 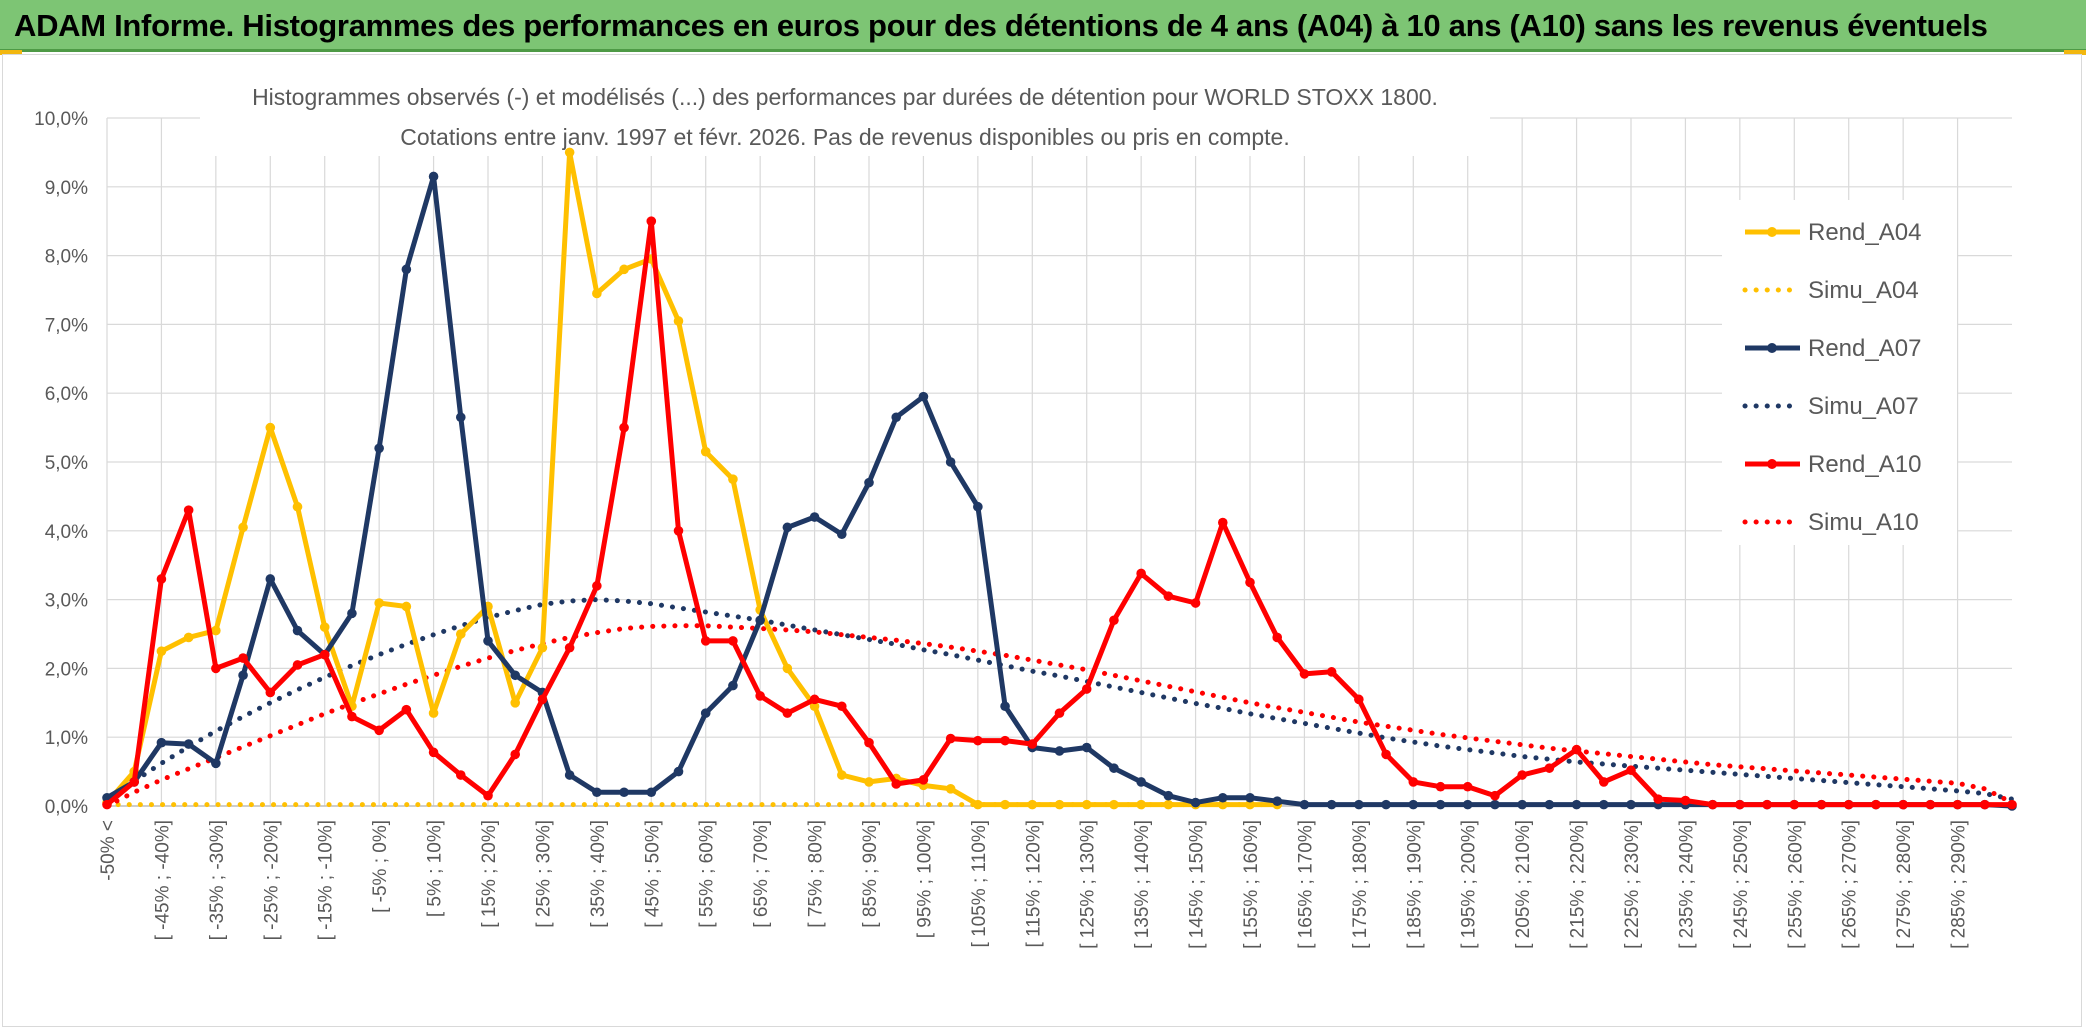 What do you see at coordinates (1959, 884) in the screenshot?
I see `x-tick-label: [ 285% ; 290%]` at bounding box center [1959, 884].